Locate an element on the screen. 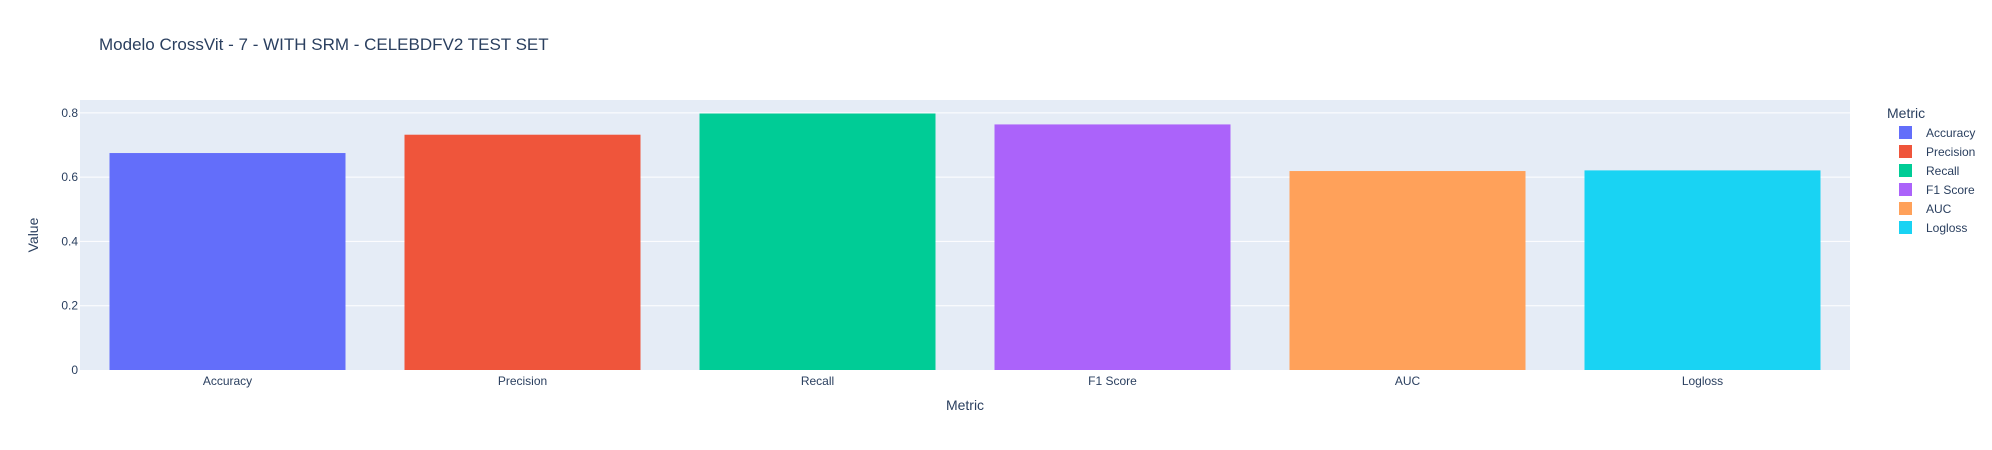 The height and width of the screenshot is (450, 1992). legend-label: AUC is located at coordinates (1939, 209).